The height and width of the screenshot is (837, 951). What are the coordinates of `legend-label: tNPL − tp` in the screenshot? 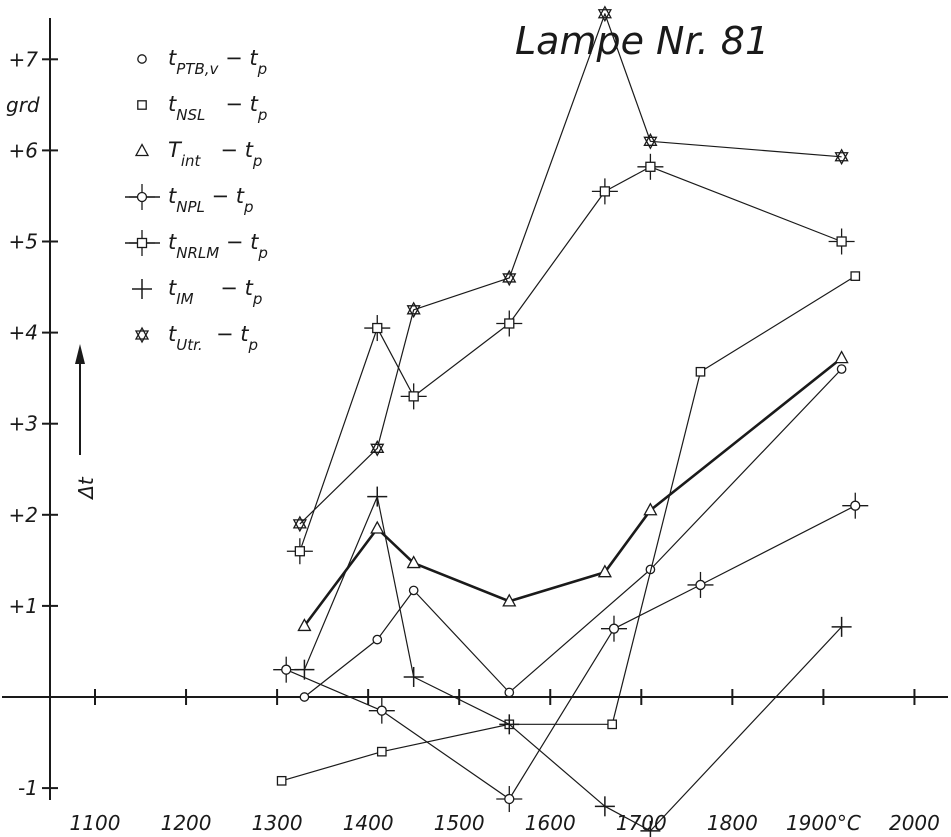 It's located at (211, 200).